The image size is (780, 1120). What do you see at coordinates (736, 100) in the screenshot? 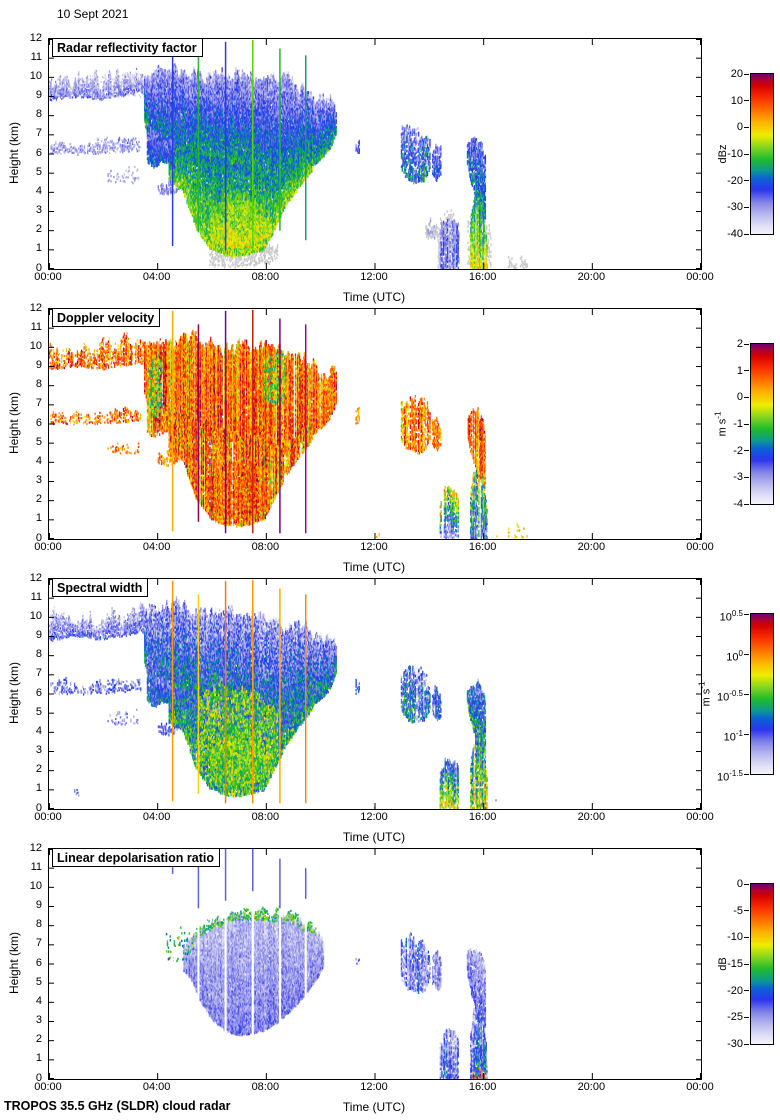
I see `colorbar-tick-label: 10` at bounding box center [736, 100].